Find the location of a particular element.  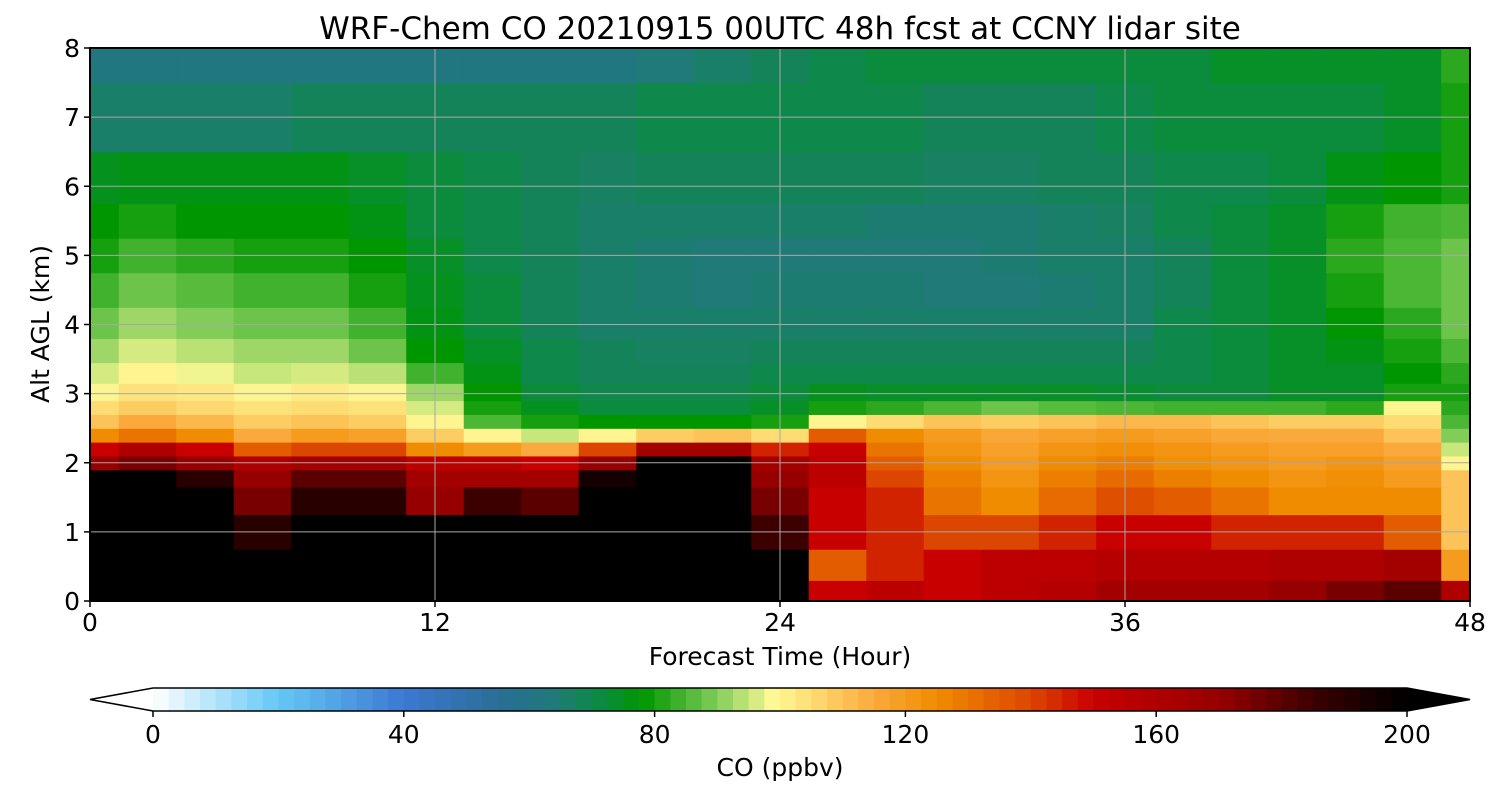

colorbar-tick-label: 0 is located at coordinates (153, 734).